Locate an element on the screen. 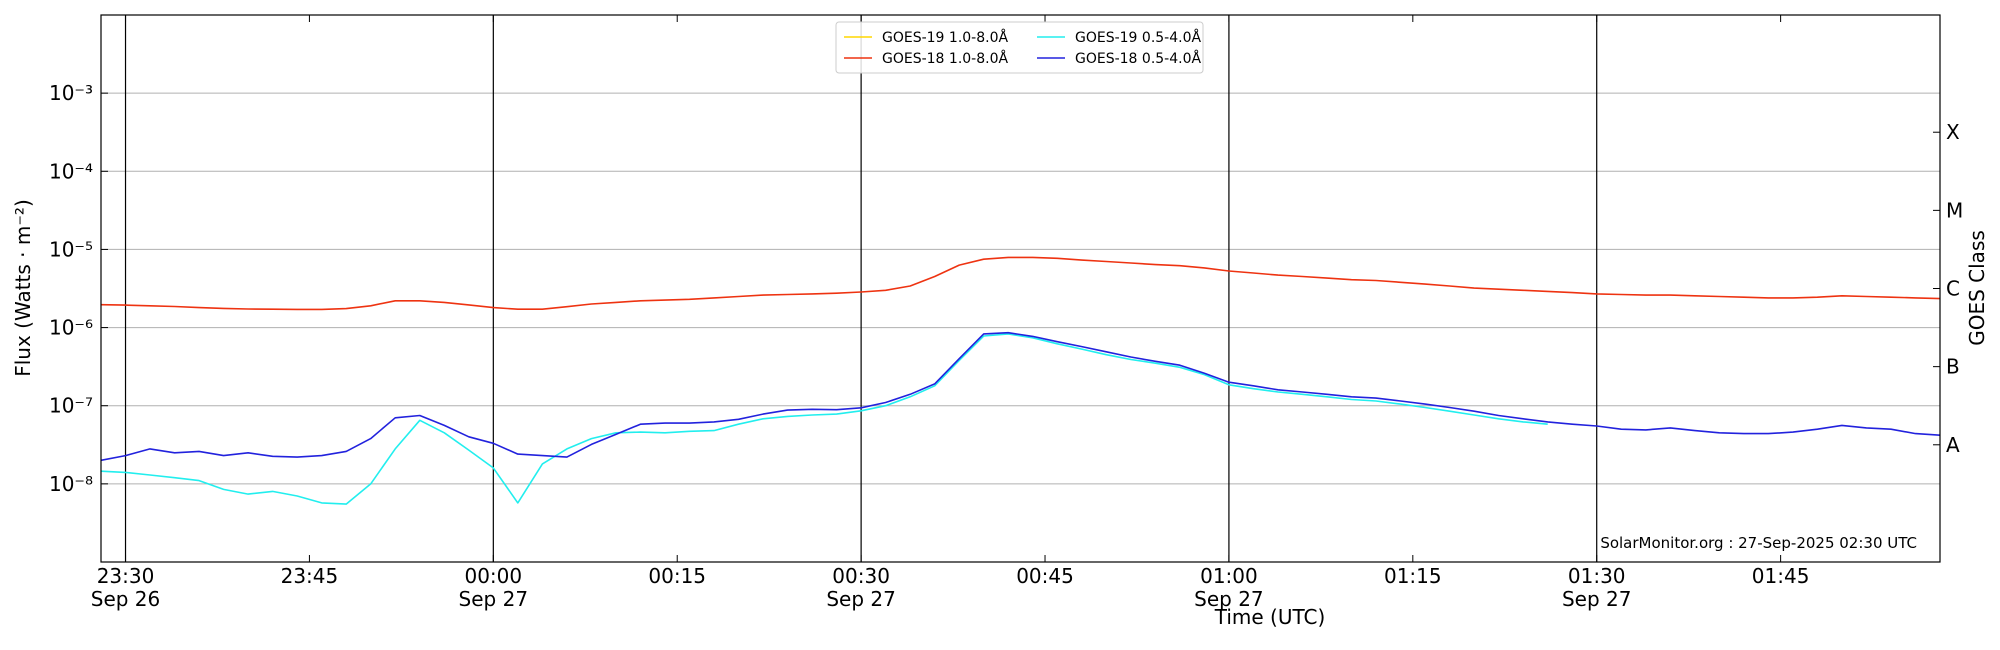  legend-label: GOES-19 1.0-8.0Å is located at coordinates (945, 37).